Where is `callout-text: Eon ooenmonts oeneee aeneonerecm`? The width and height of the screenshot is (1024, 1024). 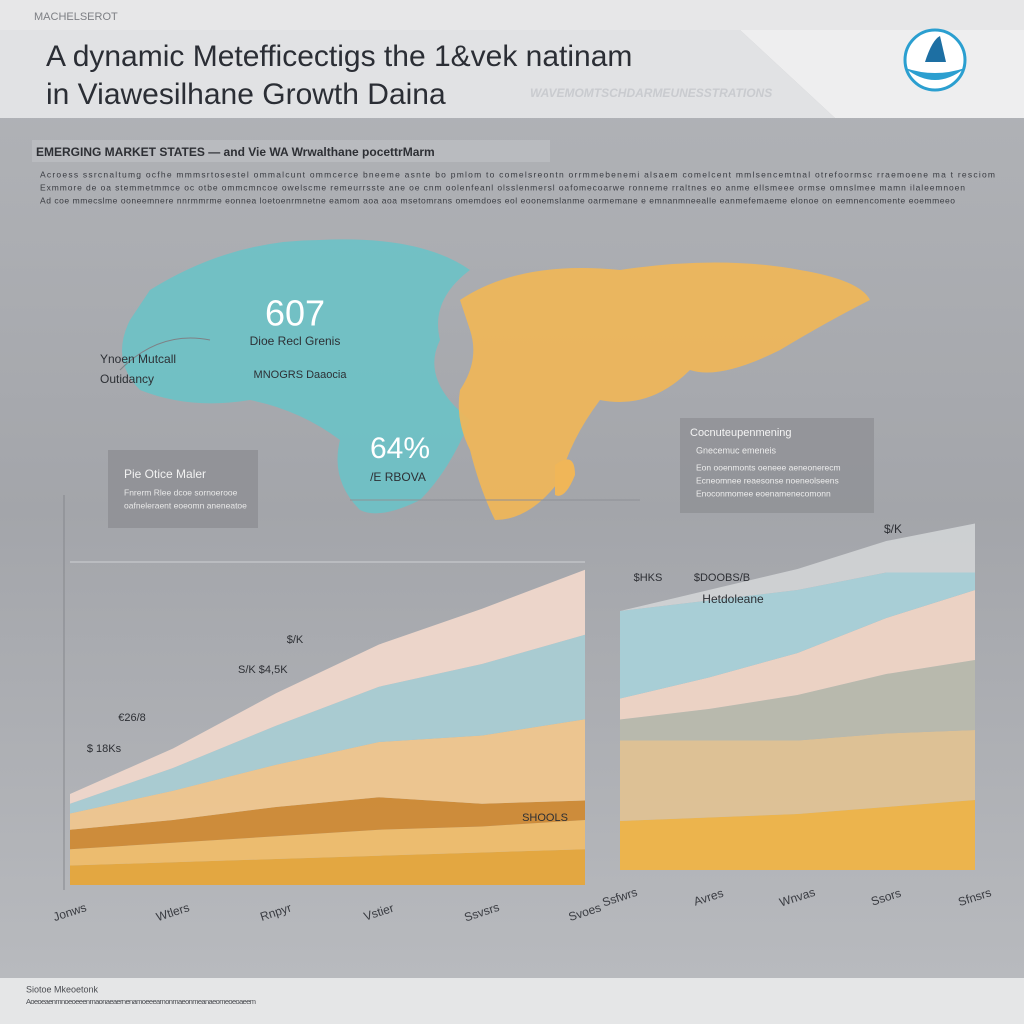
callout-text: Eon ooenmonts oeneee aeneonerecm is located at coordinates (768, 467).